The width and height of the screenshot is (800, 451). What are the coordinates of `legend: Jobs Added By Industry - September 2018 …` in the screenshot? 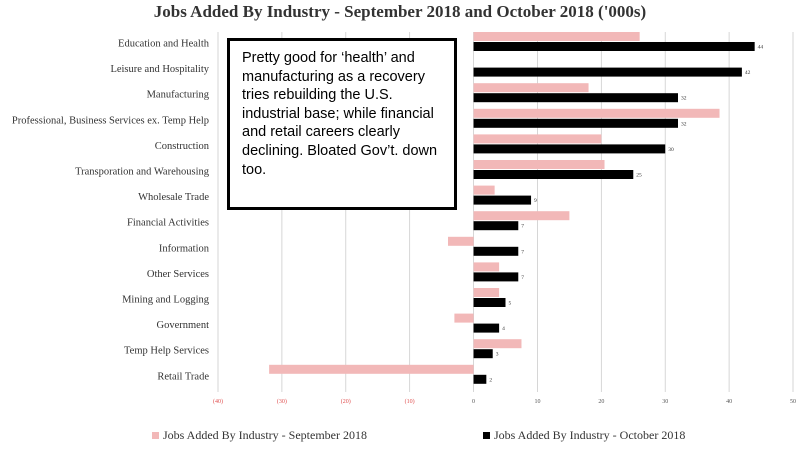 It's located at (400, 437).